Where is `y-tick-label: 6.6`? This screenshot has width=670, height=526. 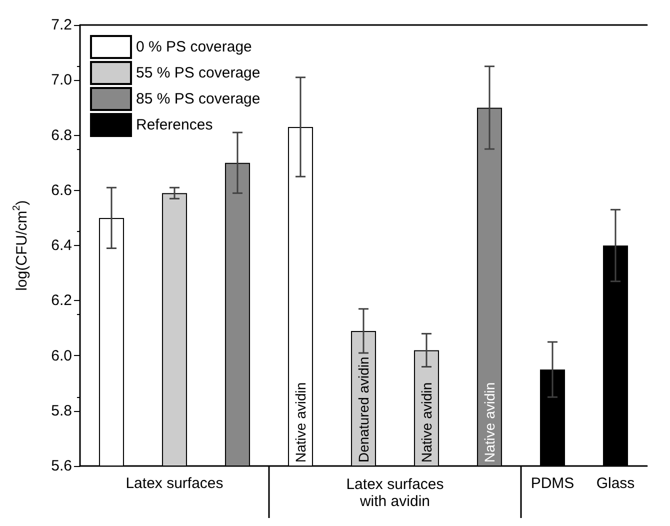
y-tick-label: 6.6 is located at coordinates (61, 190).